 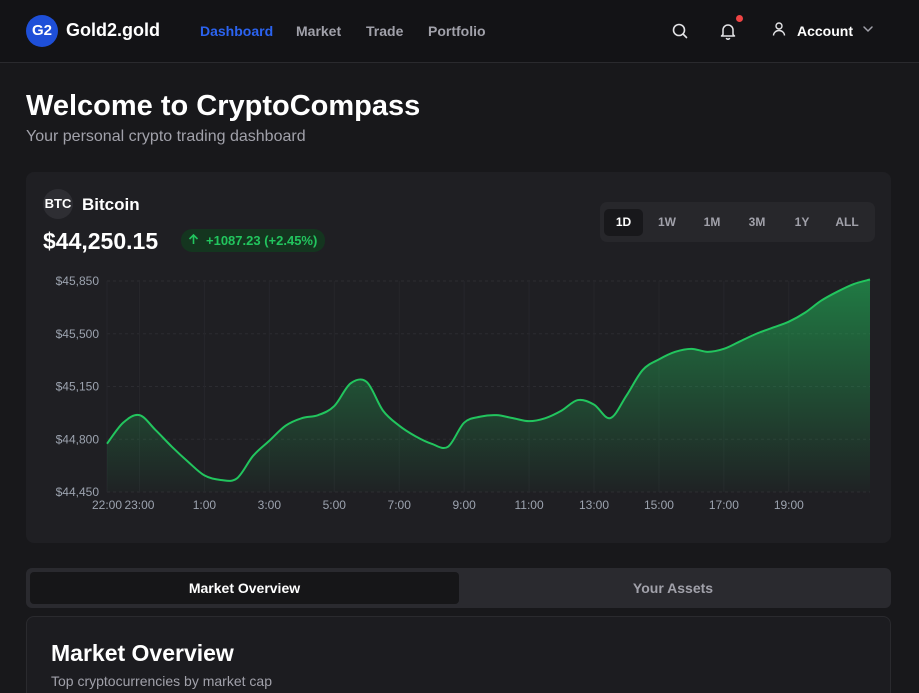 What do you see at coordinates (712, 222) in the screenshot?
I see `range-1m: 1M` at bounding box center [712, 222].